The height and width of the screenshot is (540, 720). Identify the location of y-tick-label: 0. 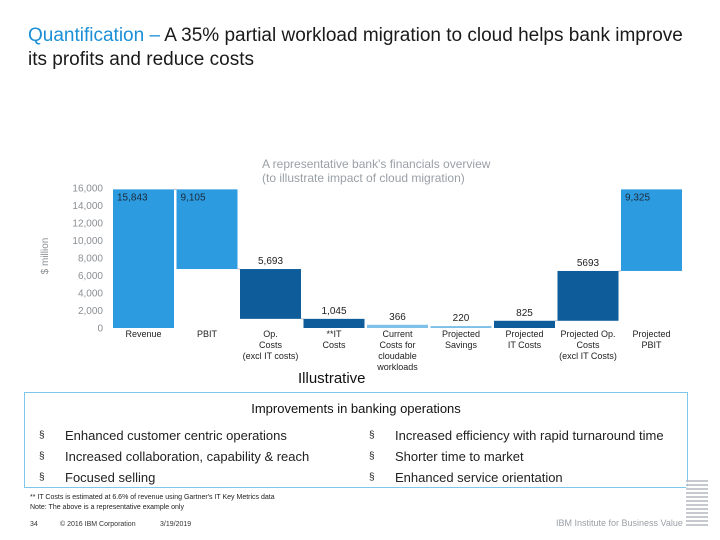
(100, 329).